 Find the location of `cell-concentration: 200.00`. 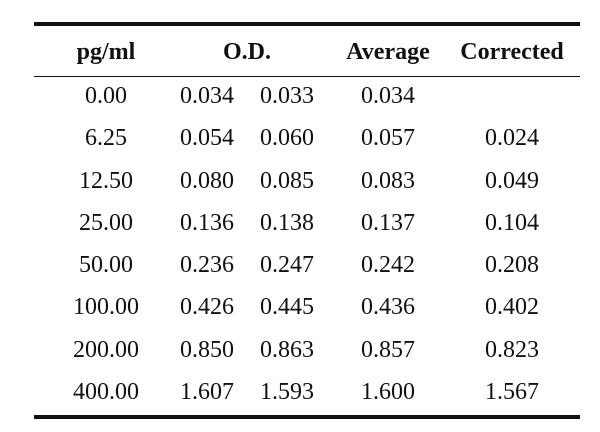

cell-concentration: 200.00 is located at coordinates (106, 349).